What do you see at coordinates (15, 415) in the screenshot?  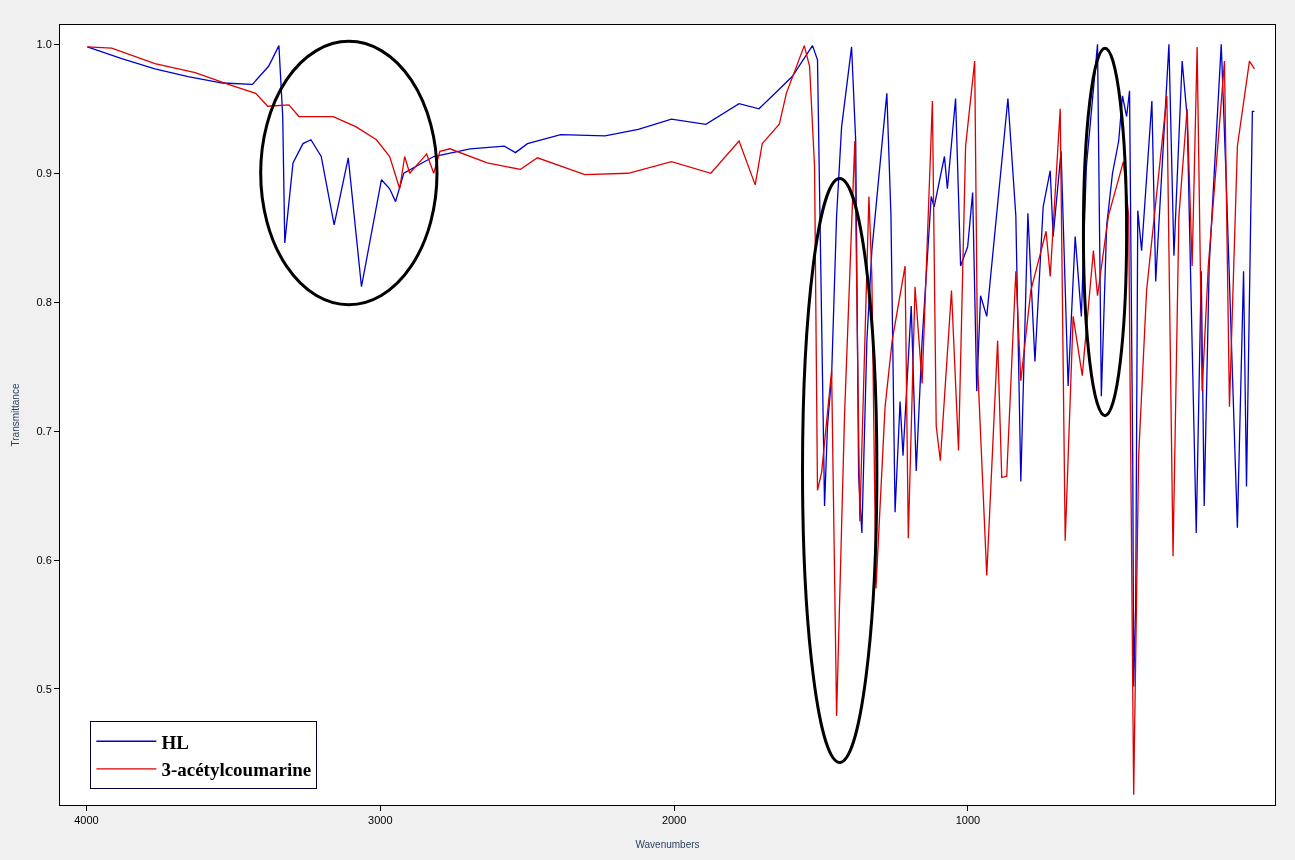 I see `y-axis-title: Transmittance` at bounding box center [15, 415].